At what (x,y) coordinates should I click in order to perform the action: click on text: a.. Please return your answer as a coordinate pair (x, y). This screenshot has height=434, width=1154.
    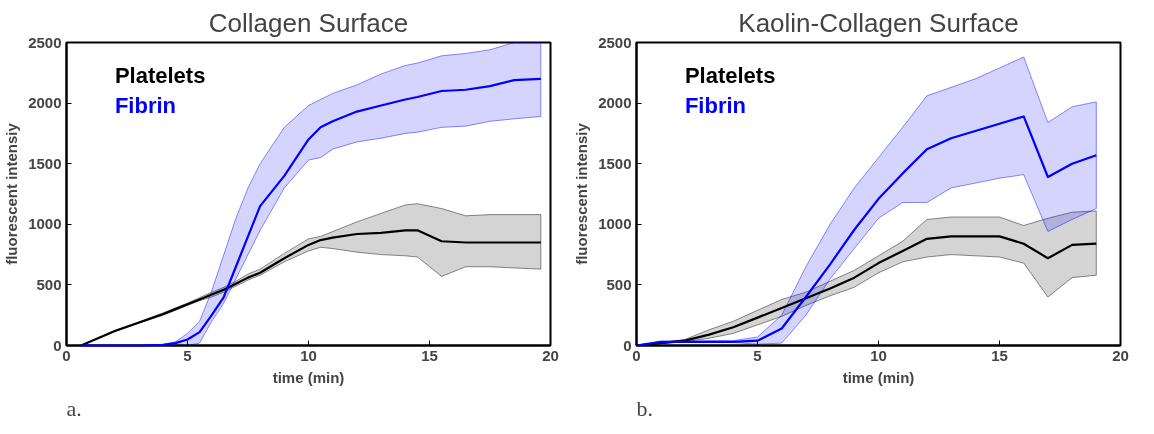
    Looking at the image, I should click on (74, 408).